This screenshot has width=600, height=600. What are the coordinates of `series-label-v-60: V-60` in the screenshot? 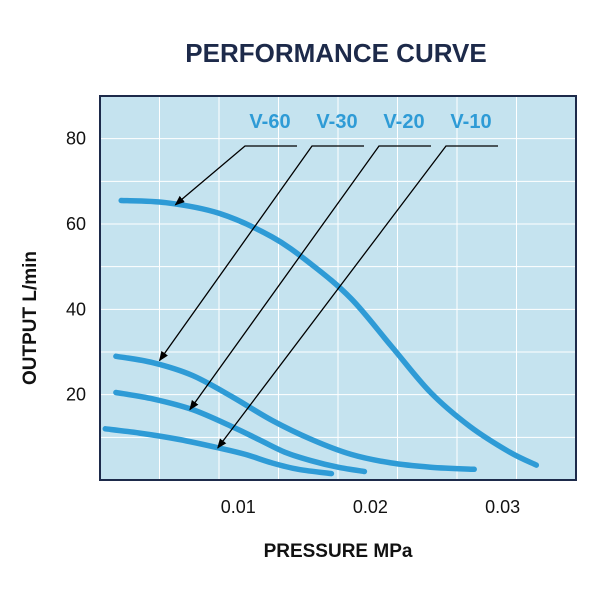 It's located at (269, 122).